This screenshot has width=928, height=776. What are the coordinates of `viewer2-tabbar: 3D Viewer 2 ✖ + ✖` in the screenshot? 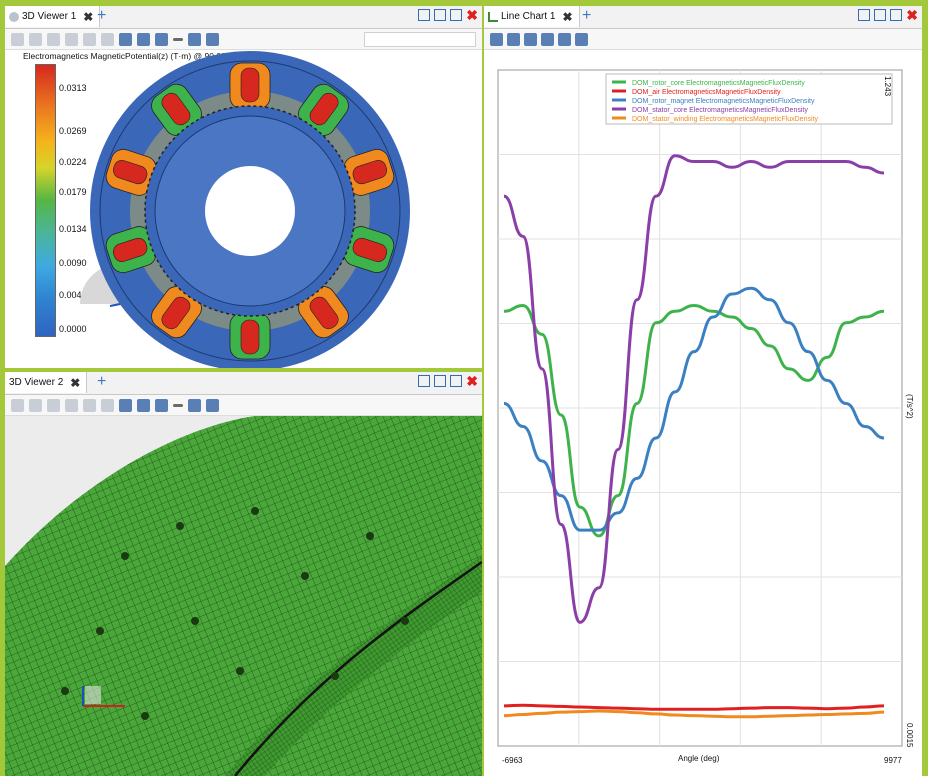 It's located at (243, 383).